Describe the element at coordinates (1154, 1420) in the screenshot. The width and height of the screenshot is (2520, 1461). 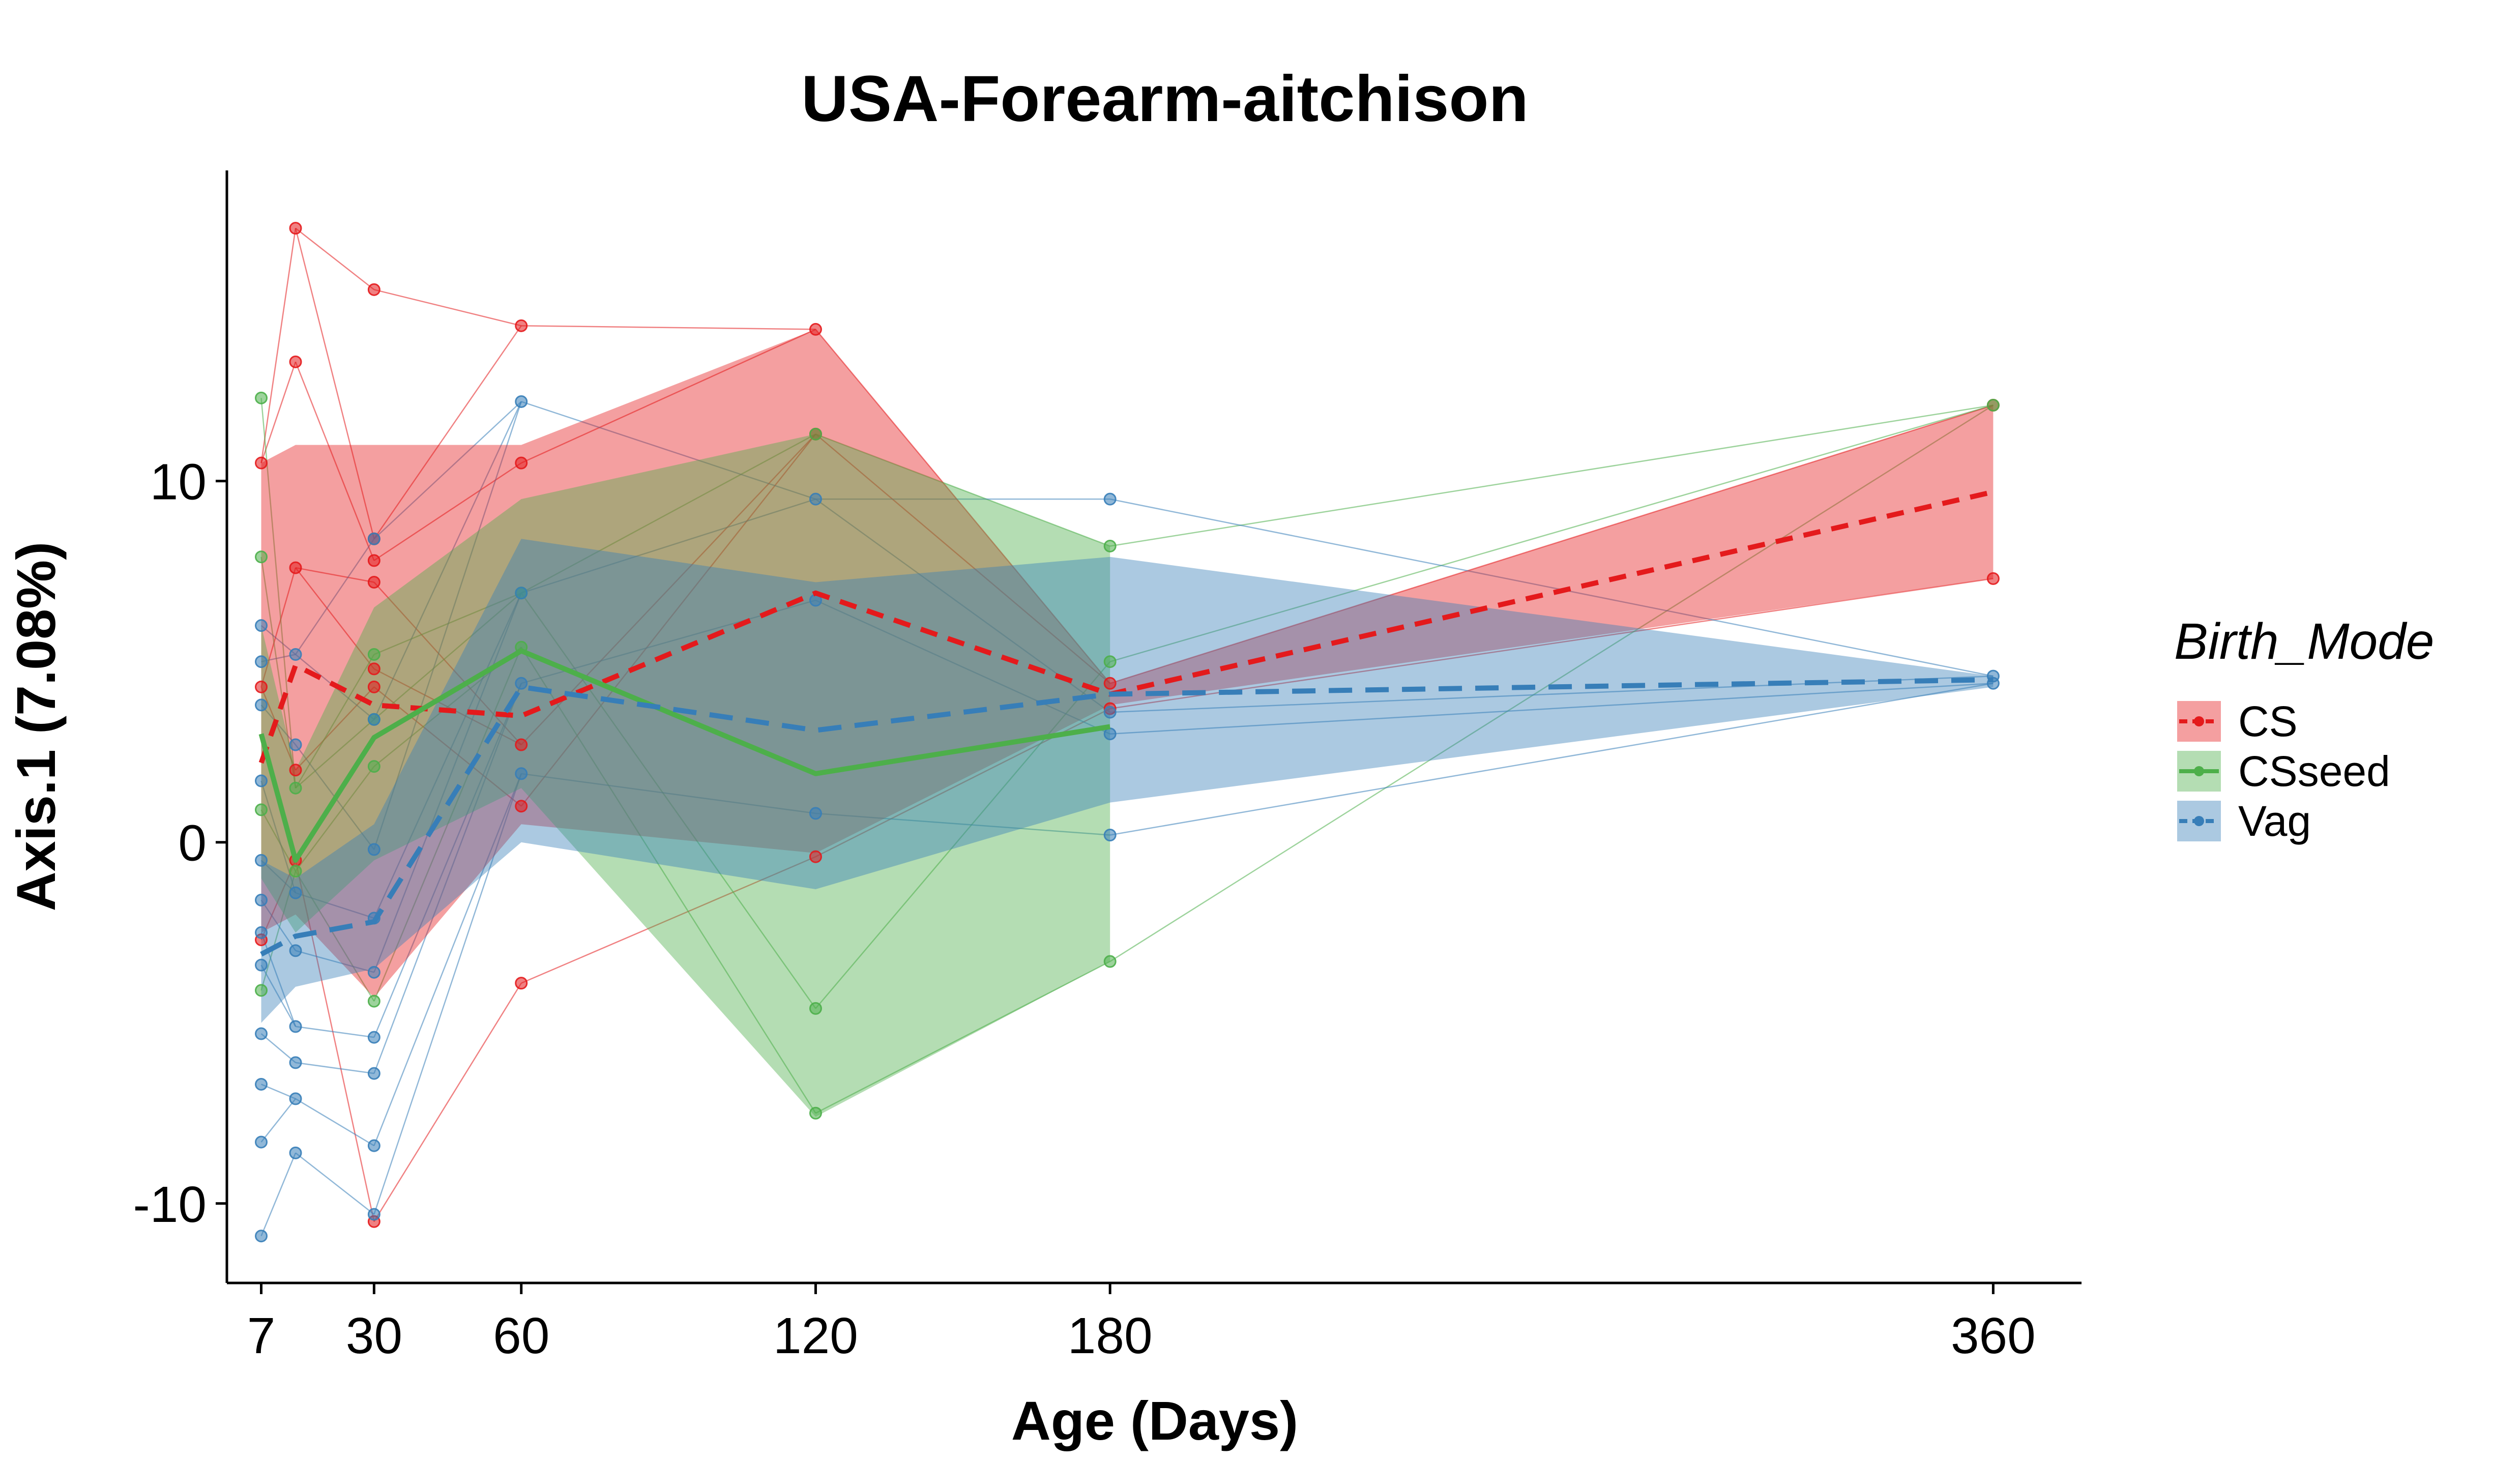
I see `x-axis-title: Age (Days)` at that location.